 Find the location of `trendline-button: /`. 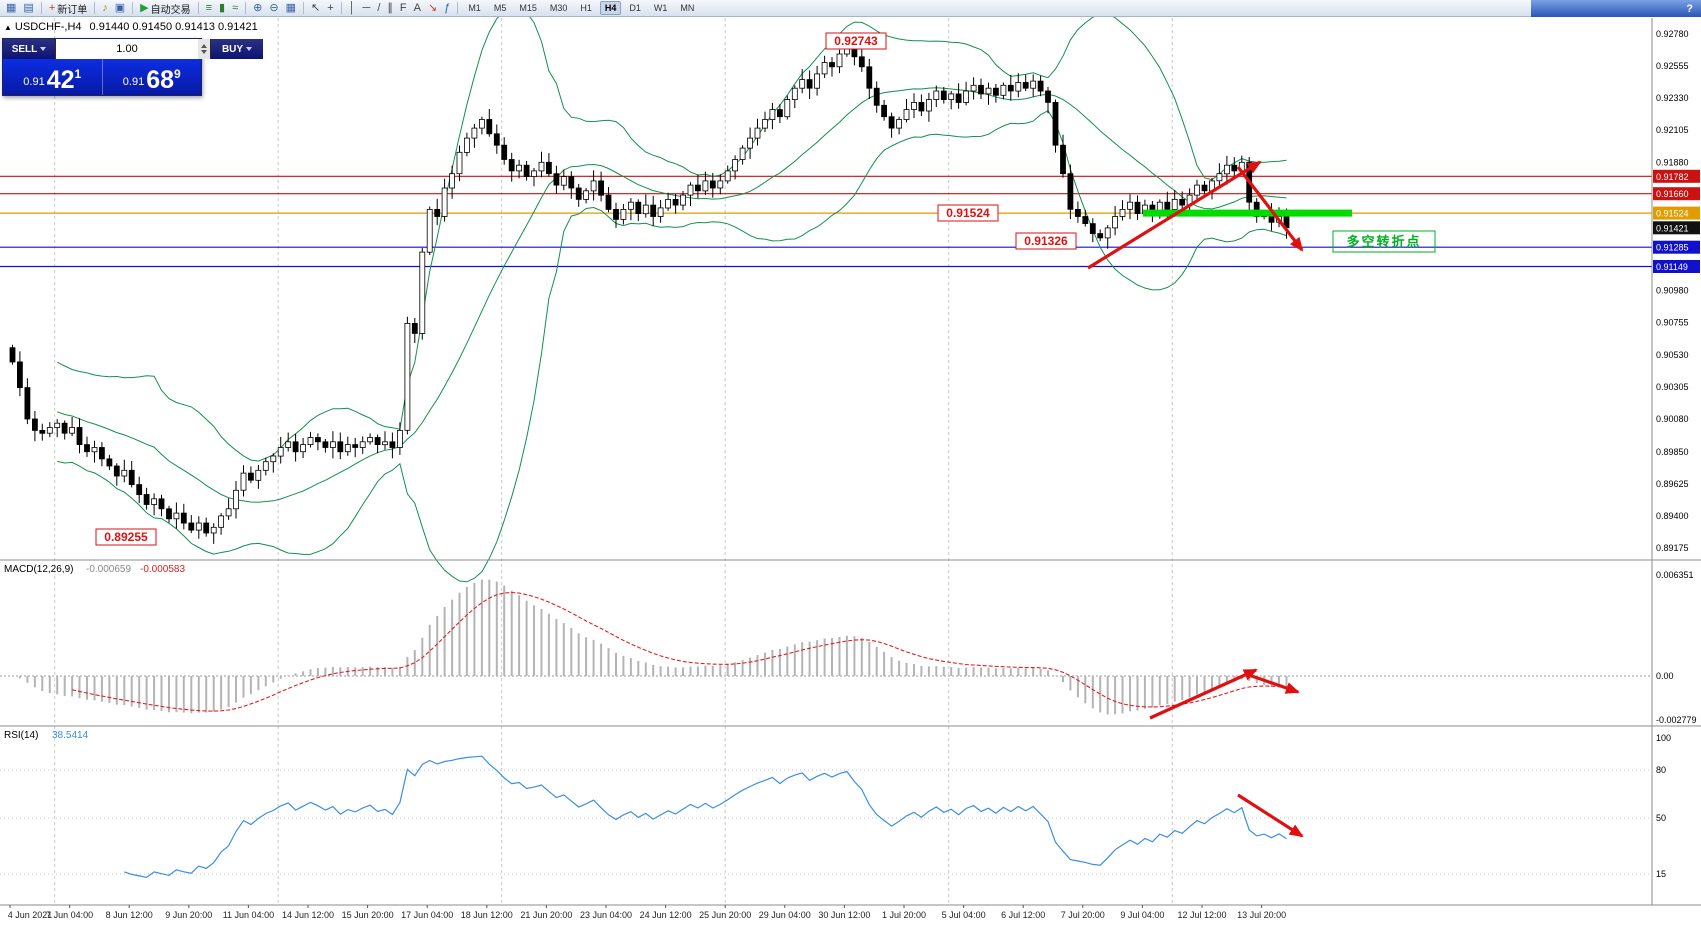

trendline-button: / is located at coordinates (378, 8).